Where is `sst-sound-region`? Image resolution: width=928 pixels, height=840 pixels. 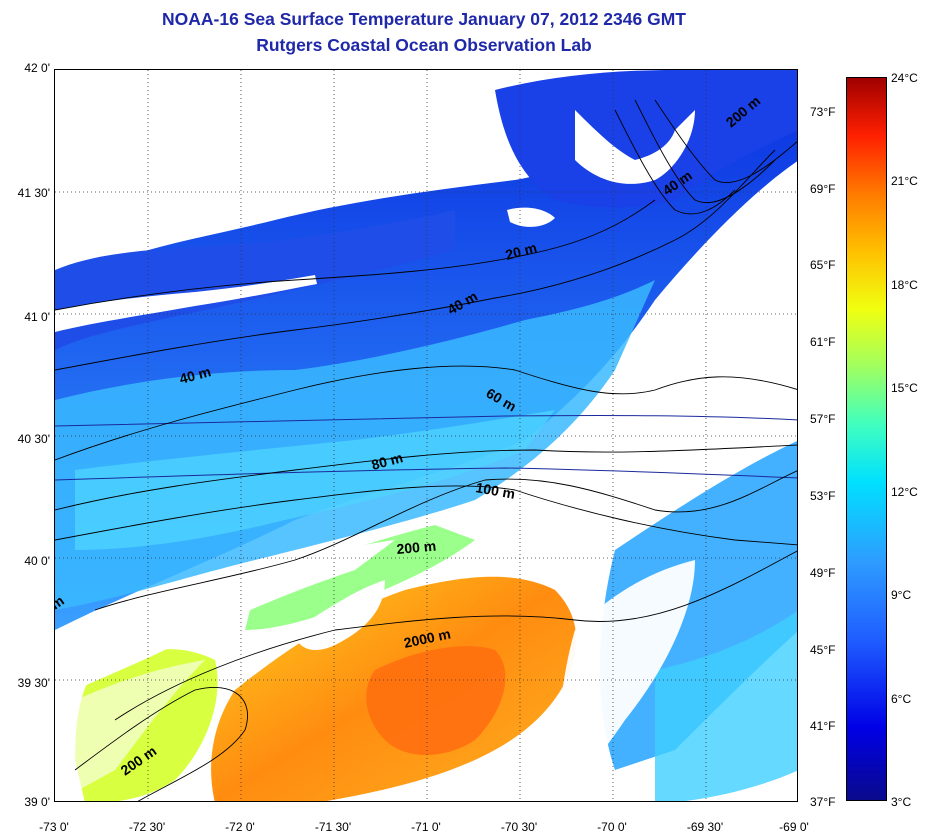
sst-sound-region is located at coordinates (255, 280).